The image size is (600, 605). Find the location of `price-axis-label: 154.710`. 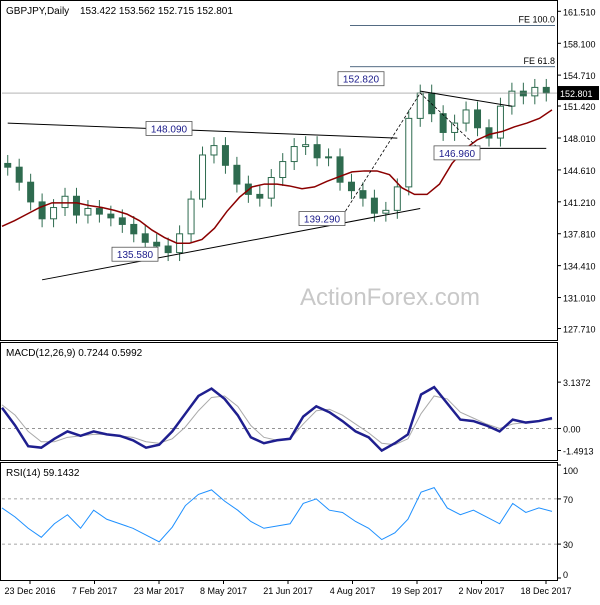

price-axis-label: 154.710 is located at coordinates (579, 76).